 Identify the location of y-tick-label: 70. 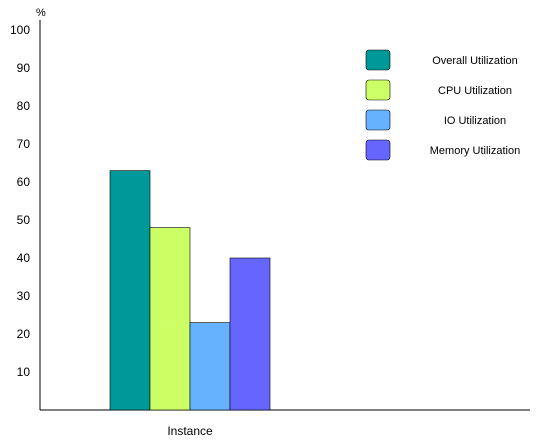
(24, 144).